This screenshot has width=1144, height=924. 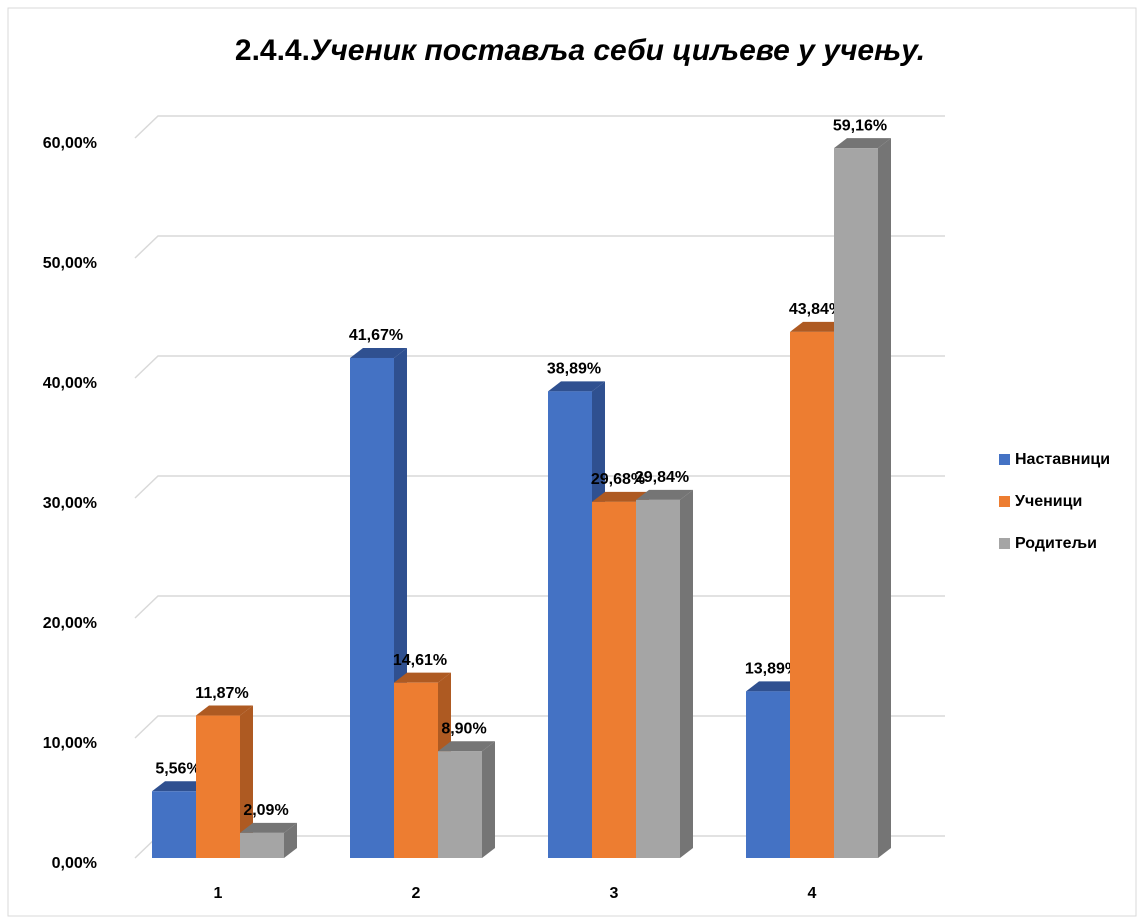 What do you see at coordinates (617, 50) in the screenshot?
I see `title-text: Ученик поставља себи циљеве у учењу.` at bounding box center [617, 50].